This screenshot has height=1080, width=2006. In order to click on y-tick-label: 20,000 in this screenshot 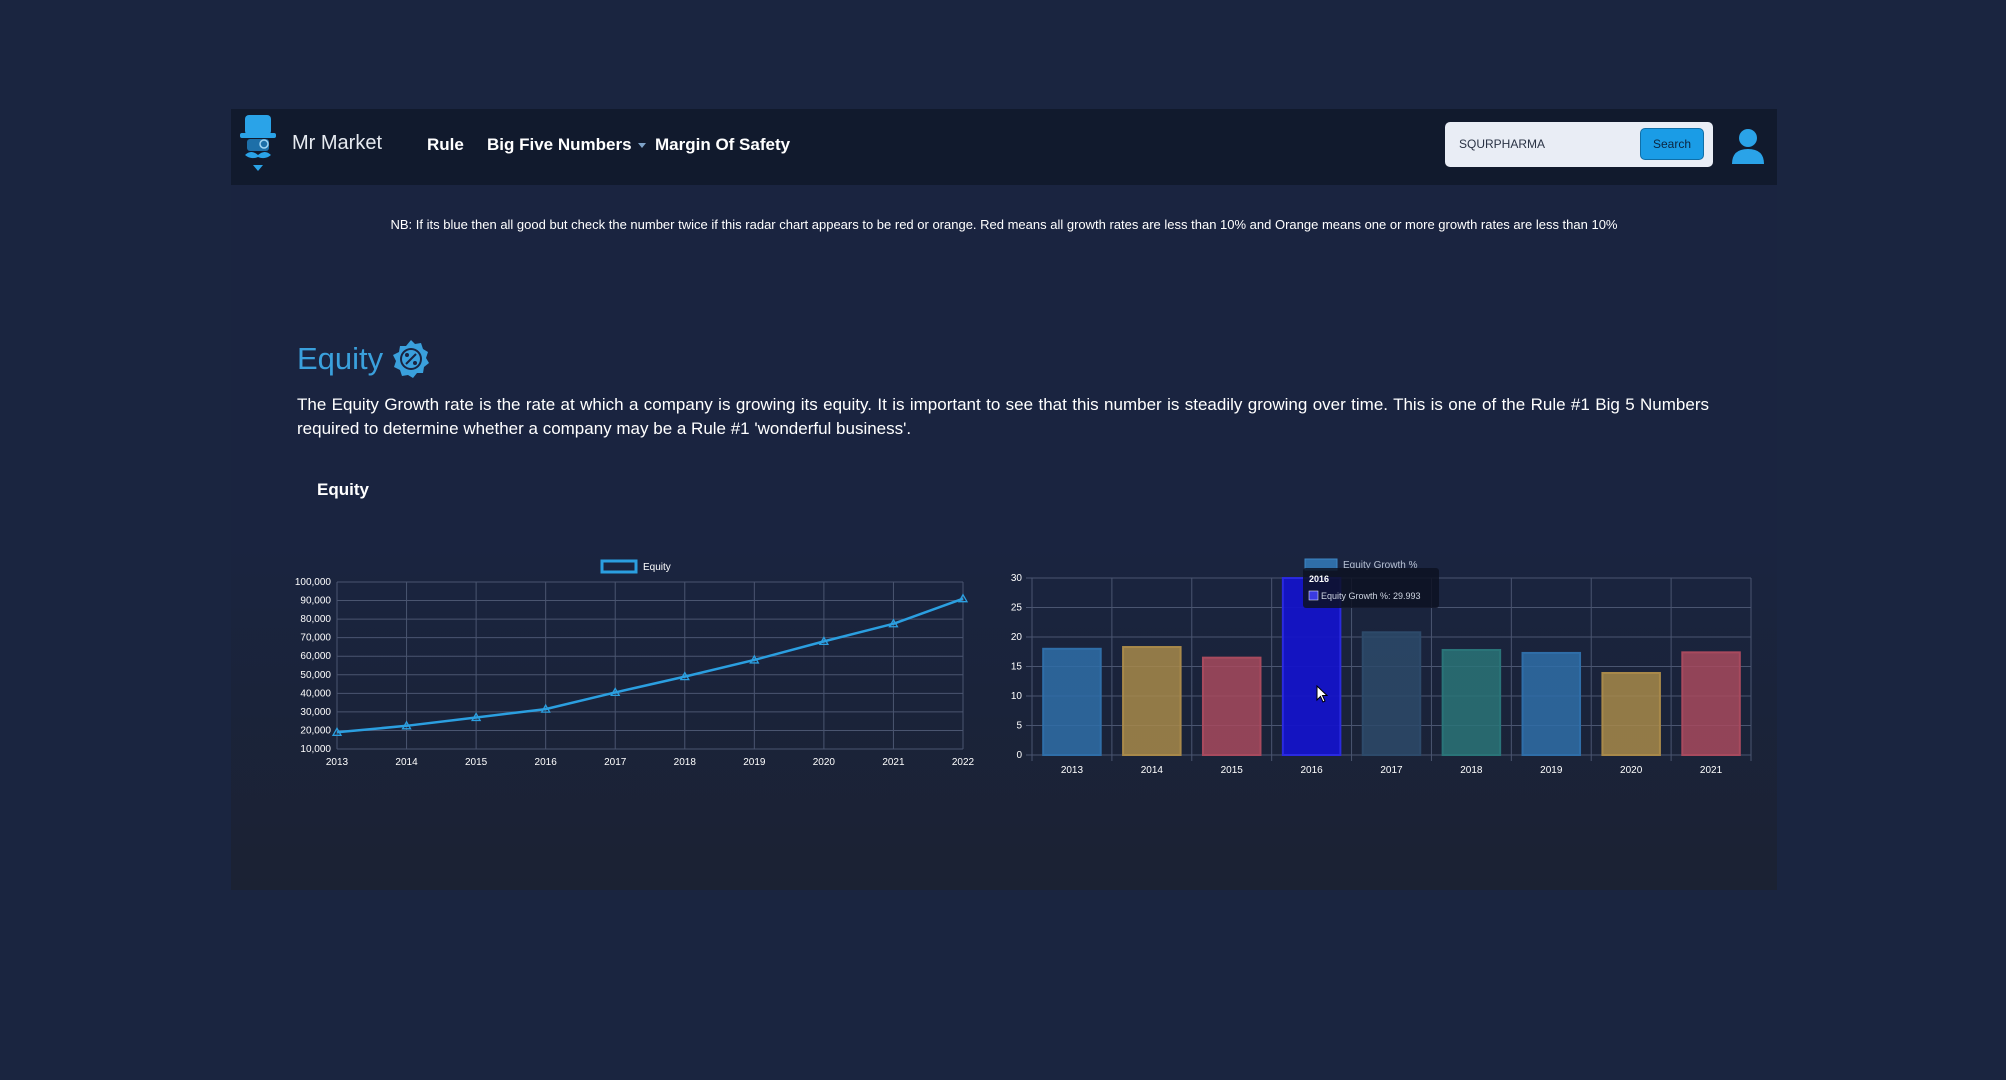, I will do `click(315, 730)`.